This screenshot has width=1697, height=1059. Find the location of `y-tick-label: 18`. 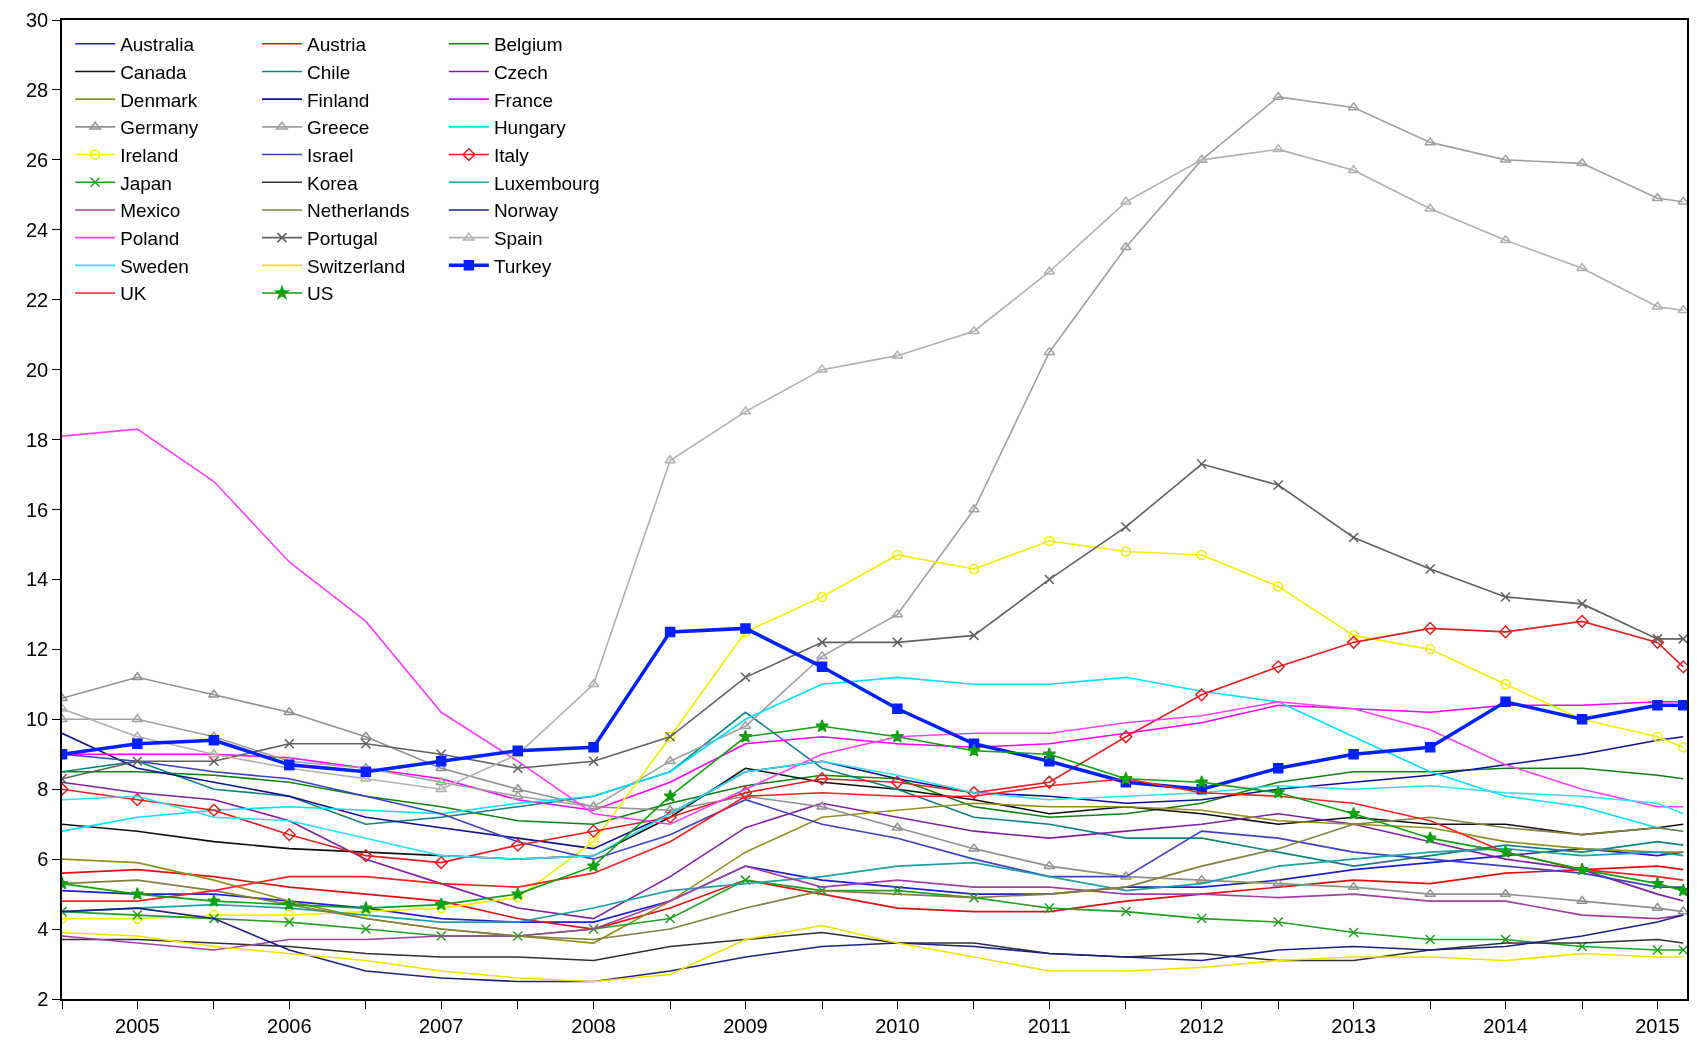

y-tick-label: 18 is located at coordinates (37, 439).